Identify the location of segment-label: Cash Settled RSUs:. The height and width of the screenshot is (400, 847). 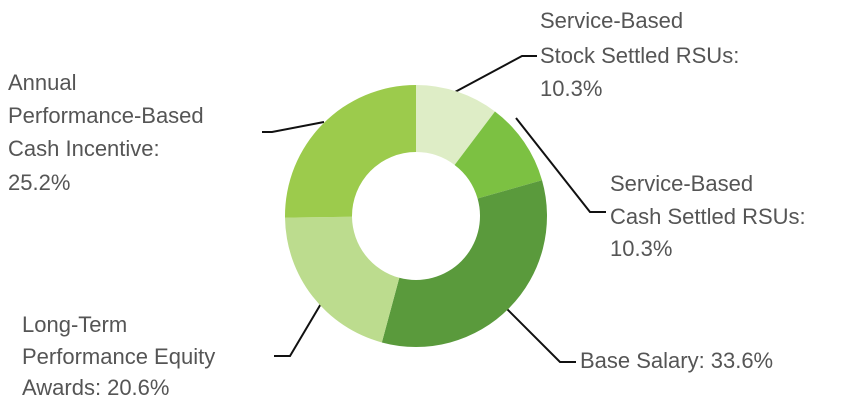
(708, 216).